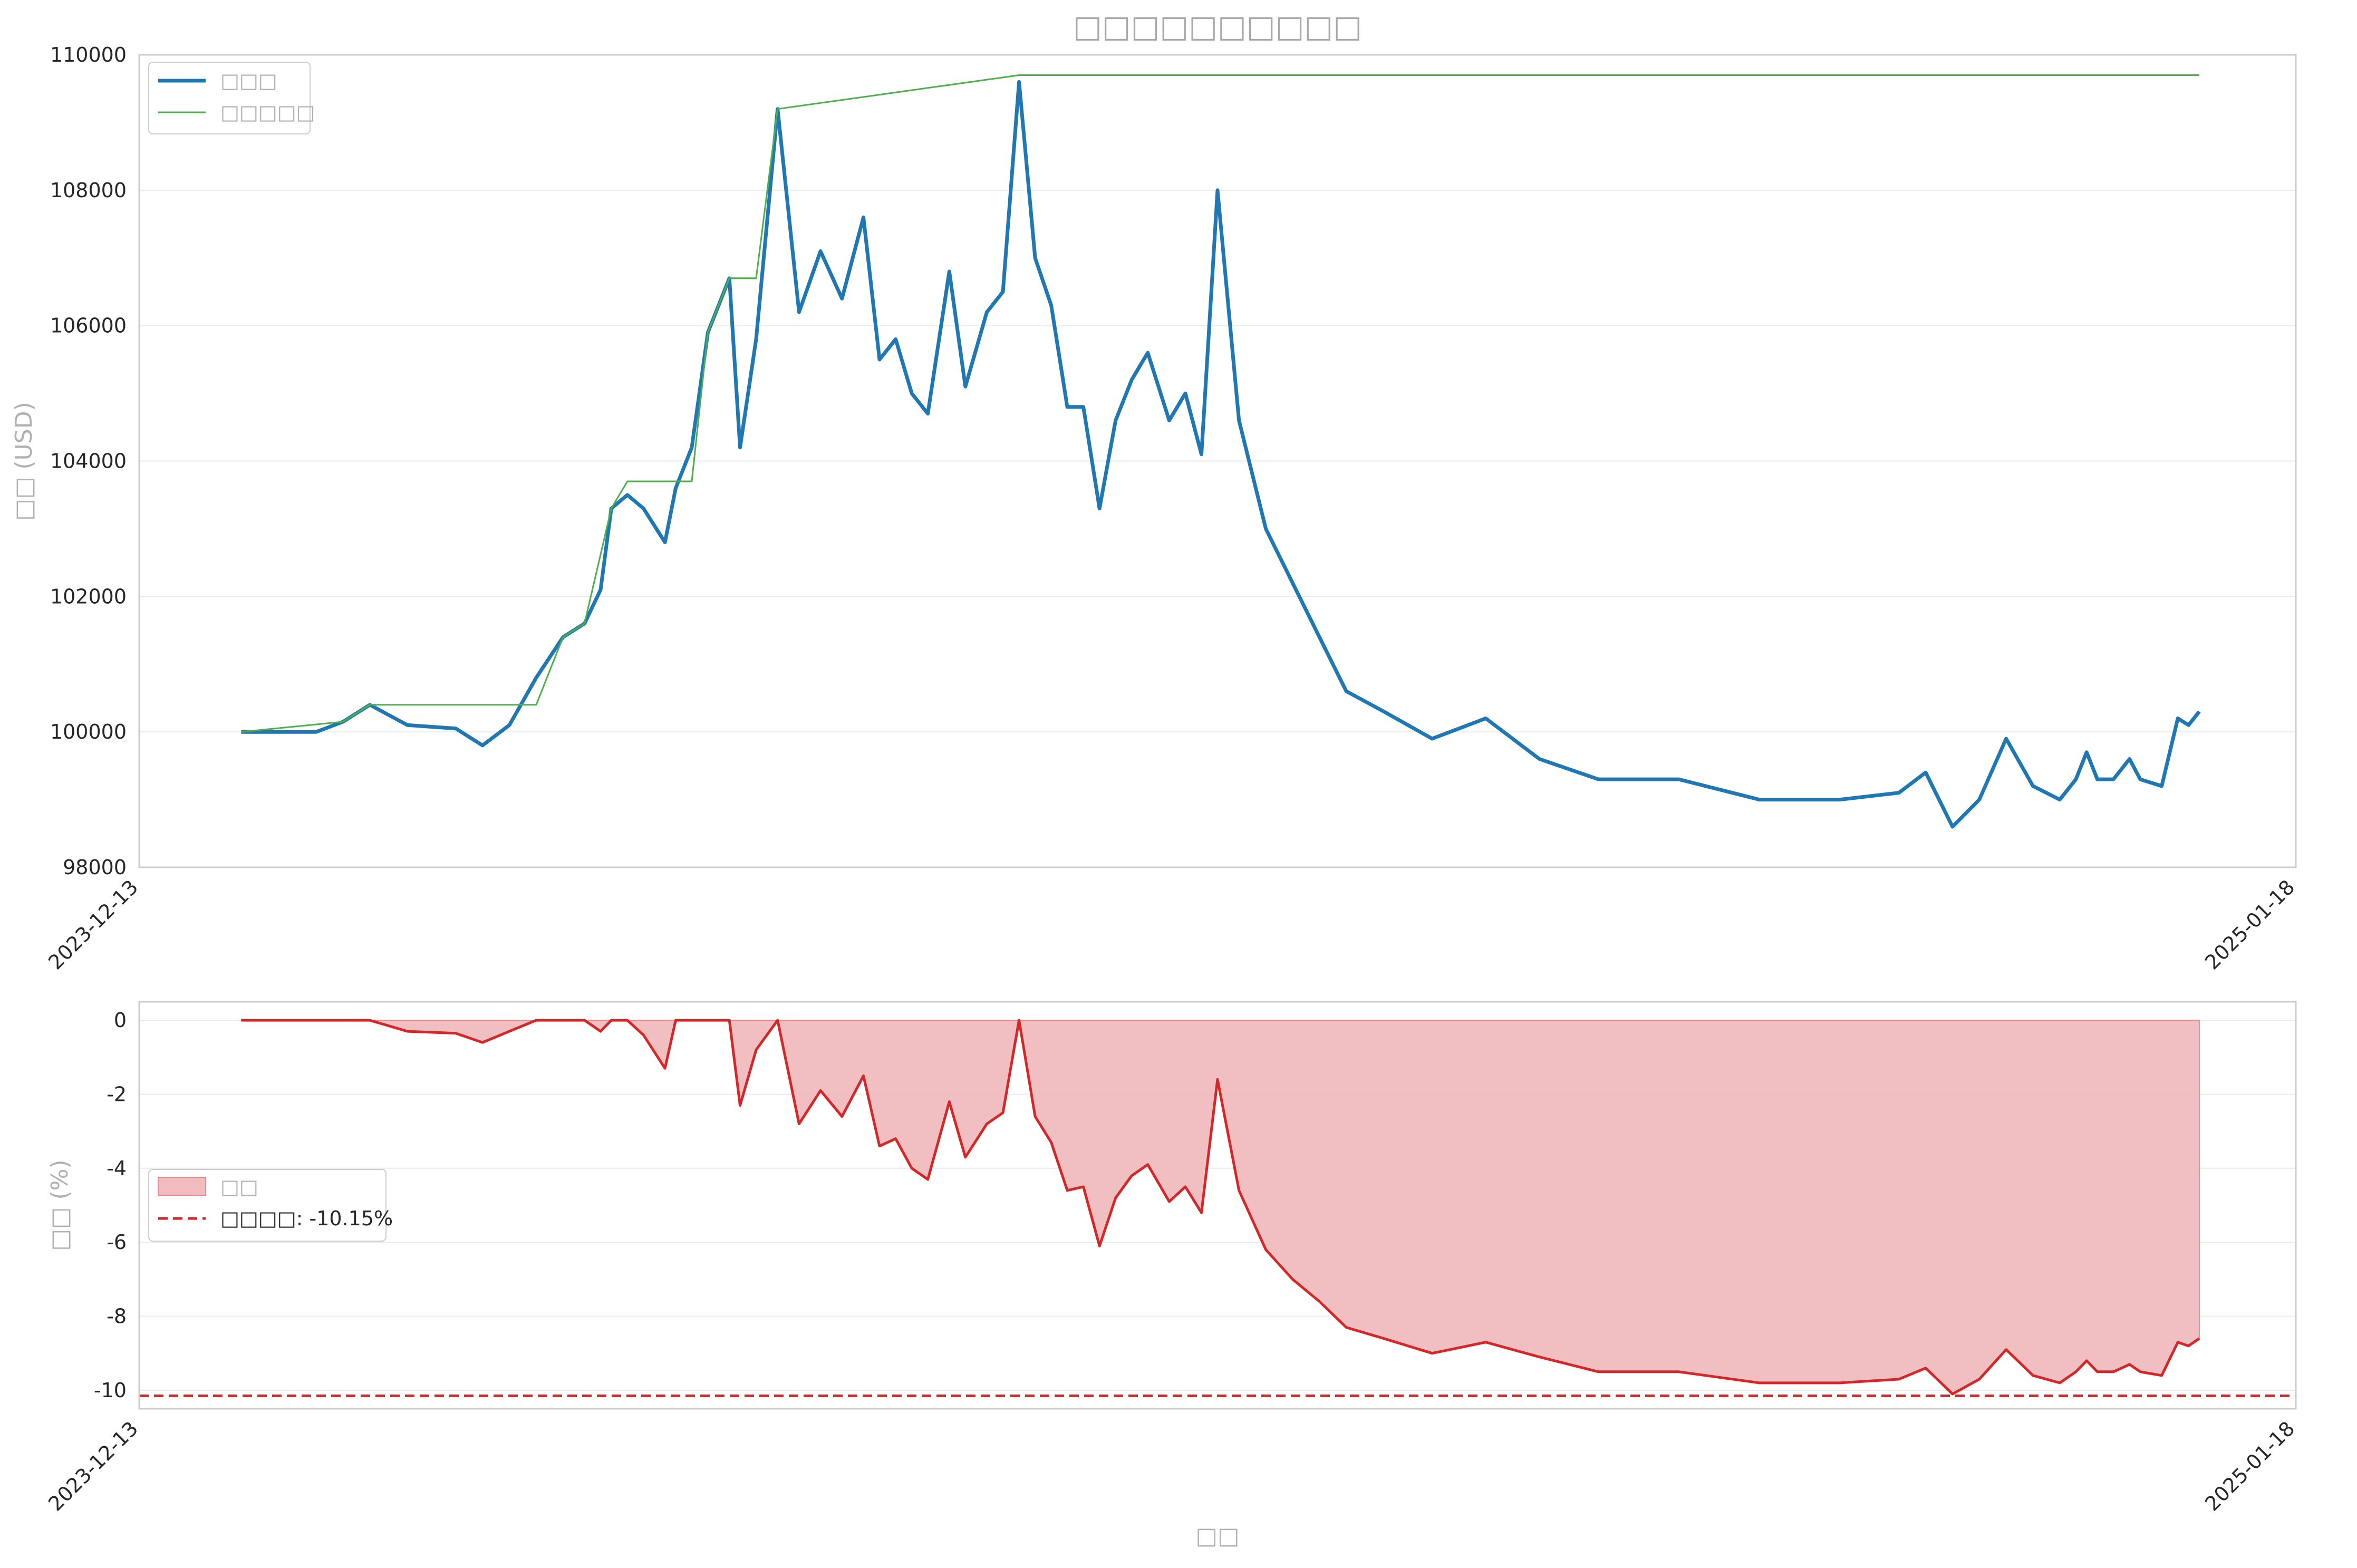 The width and height of the screenshot is (2357, 1568). I want to click on legend-label-drawdown: □□, so click(239, 1186).